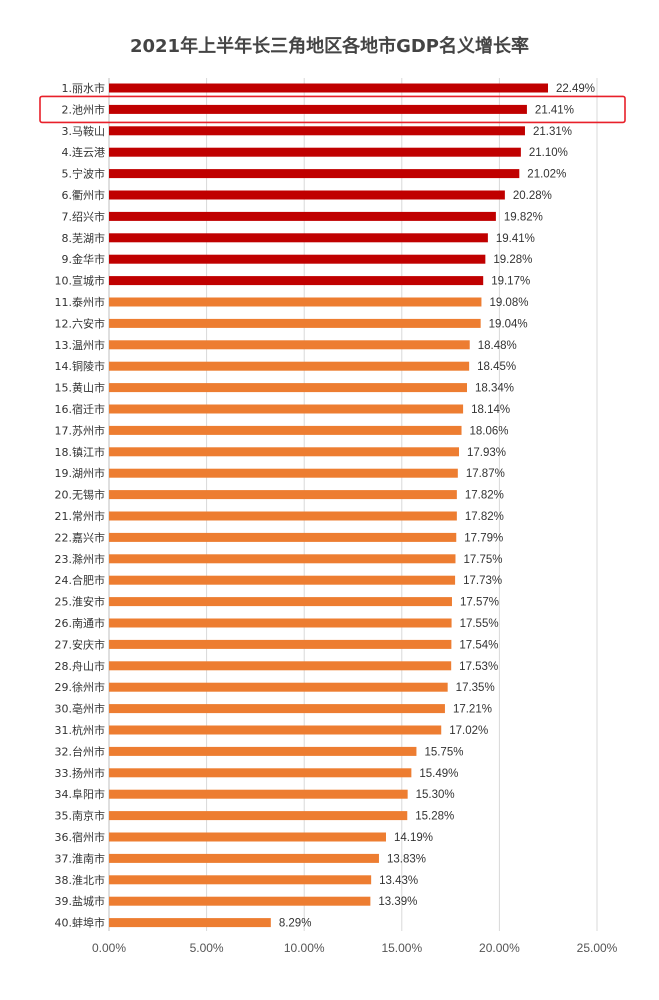 This screenshot has width=659, height=1000. I want to click on value-label: 21.31%, so click(552, 132).